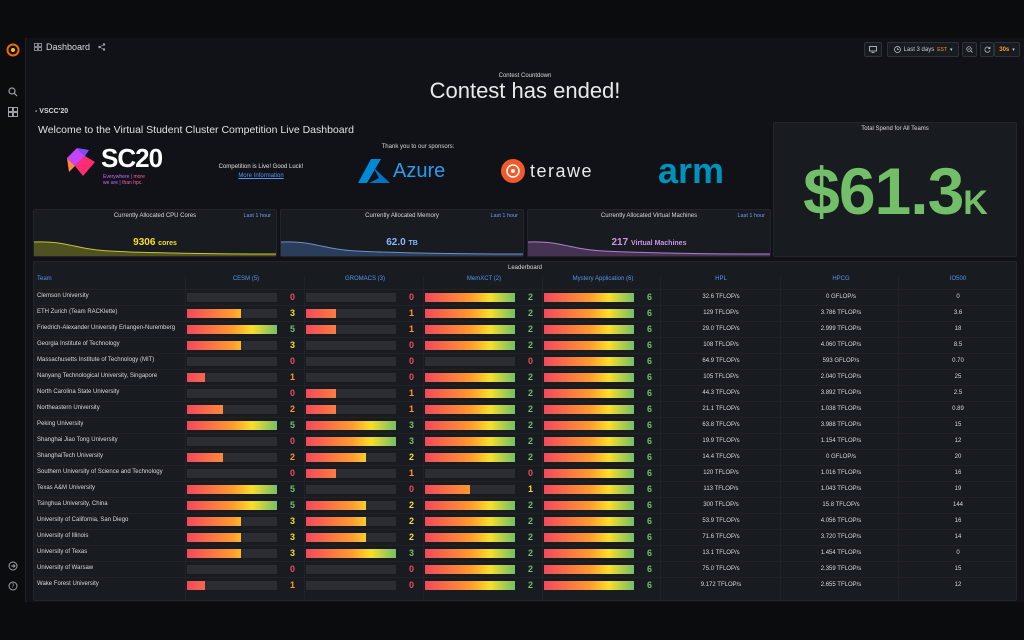  What do you see at coordinates (603, 279) in the screenshot?
I see `column-header-mystery-application-6: Mystery Application (6)` at bounding box center [603, 279].